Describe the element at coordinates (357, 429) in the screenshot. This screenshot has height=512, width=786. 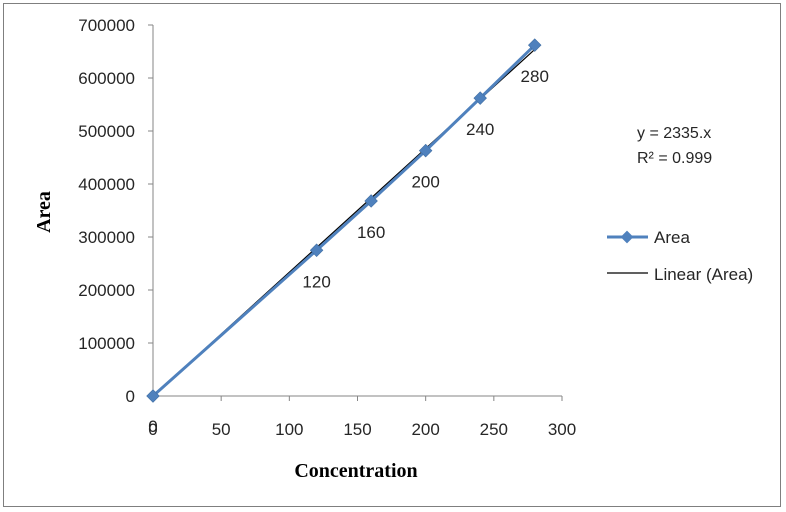
I see `x-tick-label: 150` at that location.